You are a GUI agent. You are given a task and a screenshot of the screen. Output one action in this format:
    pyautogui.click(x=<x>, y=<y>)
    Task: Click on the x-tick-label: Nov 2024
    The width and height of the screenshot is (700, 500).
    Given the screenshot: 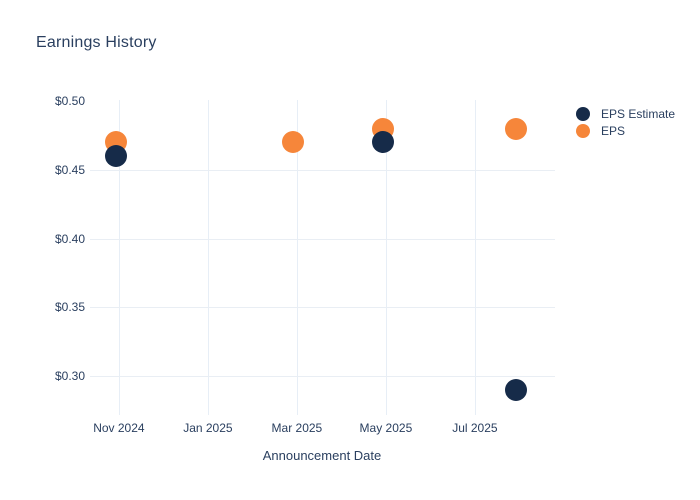 What is the action you would take?
    pyautogui.click(x=119, y=428)
    